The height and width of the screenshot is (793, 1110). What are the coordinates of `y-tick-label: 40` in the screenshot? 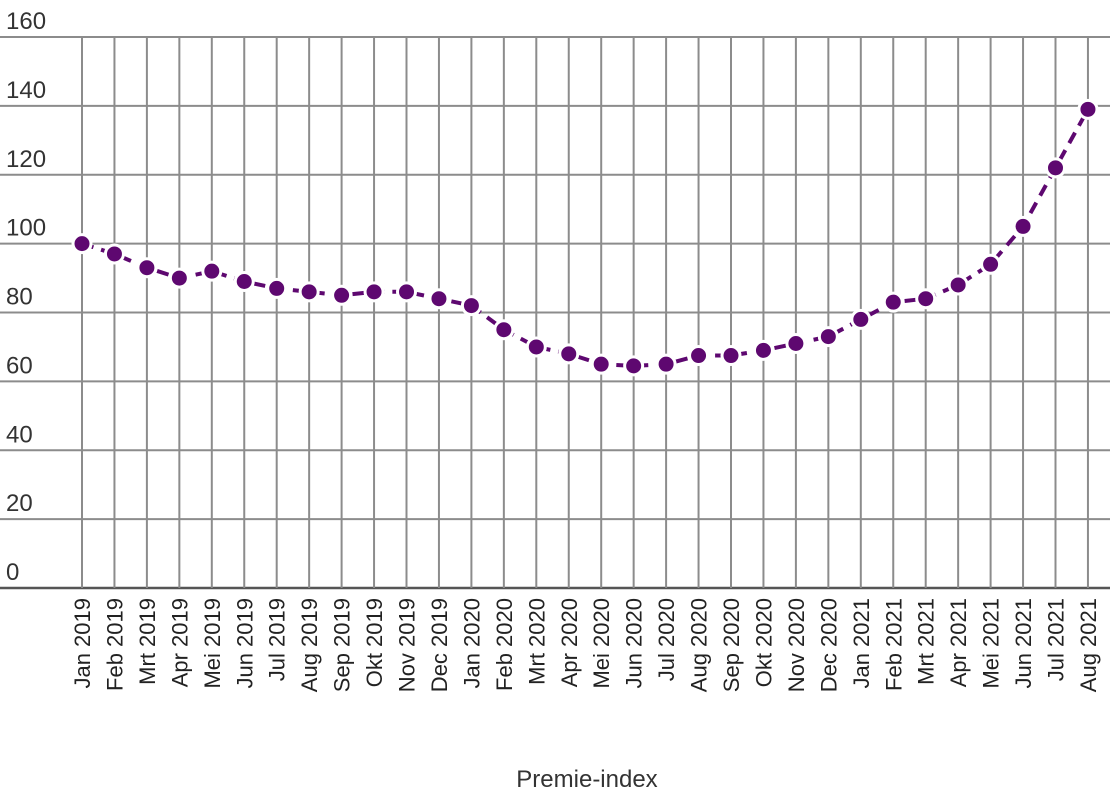 It's located at (19, 434).